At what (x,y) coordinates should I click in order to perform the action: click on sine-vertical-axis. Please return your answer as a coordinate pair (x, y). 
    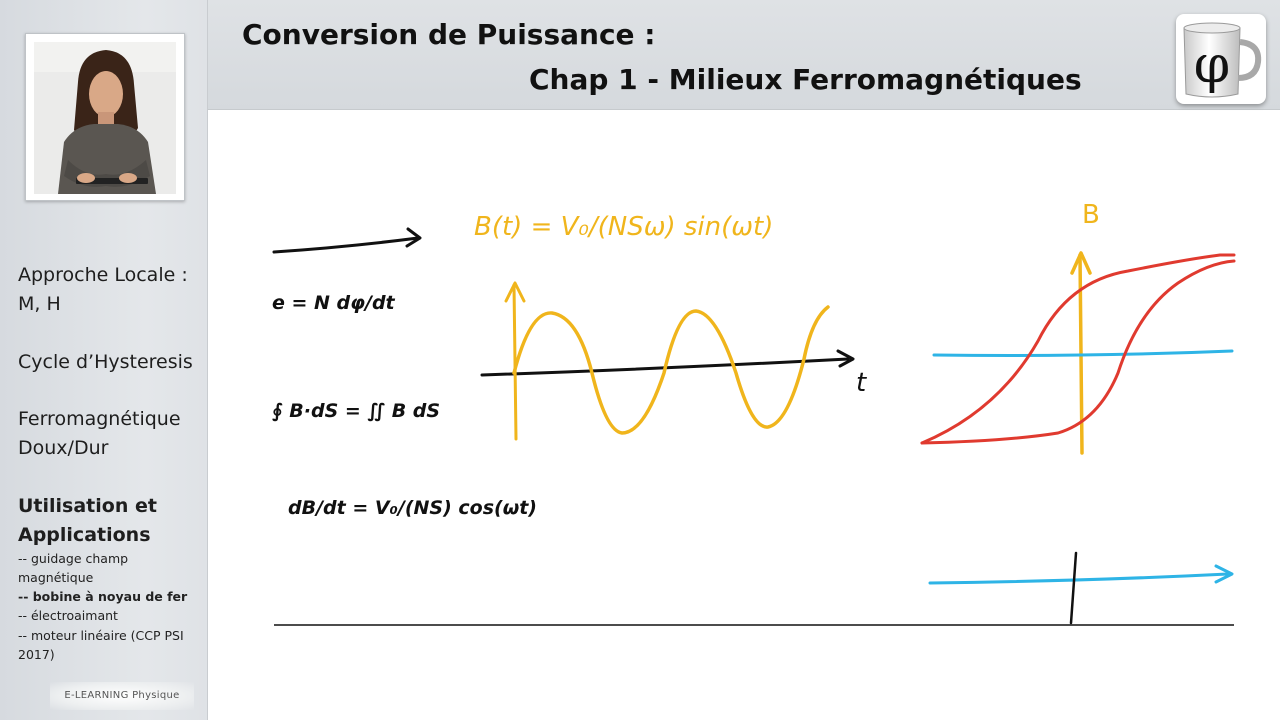
    Looking at the image, I should click on (515, 362).